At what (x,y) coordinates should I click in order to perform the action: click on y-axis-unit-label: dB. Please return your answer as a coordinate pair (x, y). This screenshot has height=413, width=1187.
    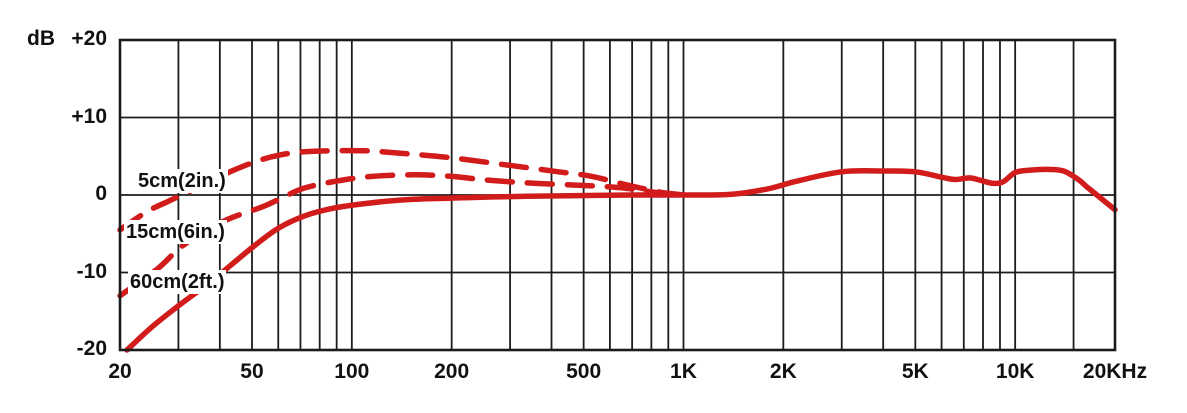
    Looking at the image, I should click on (41, 38).